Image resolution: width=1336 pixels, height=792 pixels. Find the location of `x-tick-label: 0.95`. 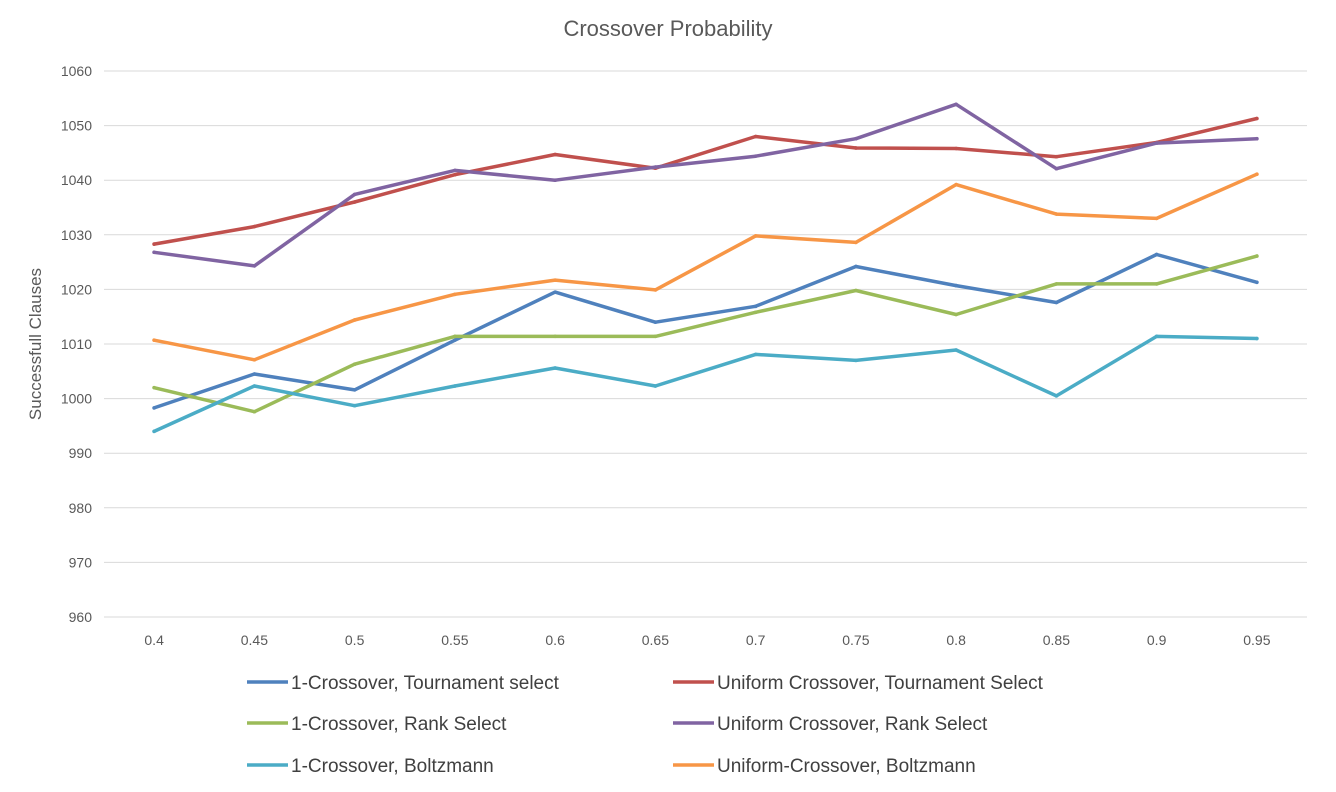

x-tick-label: 0.95 is located at coordinates (1256, 640).